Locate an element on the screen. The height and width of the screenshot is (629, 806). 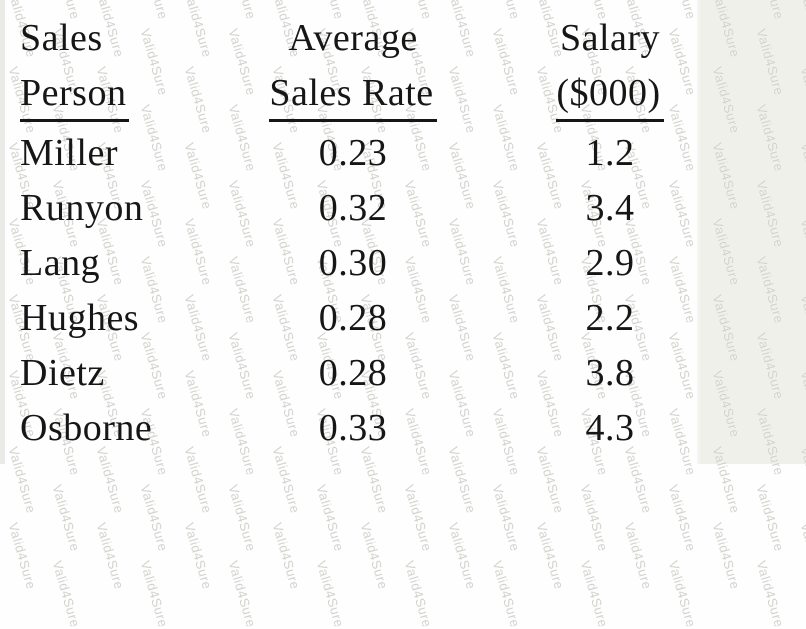
table-row: Lang 0.30 2.9 is located at coordinates (383, 268).